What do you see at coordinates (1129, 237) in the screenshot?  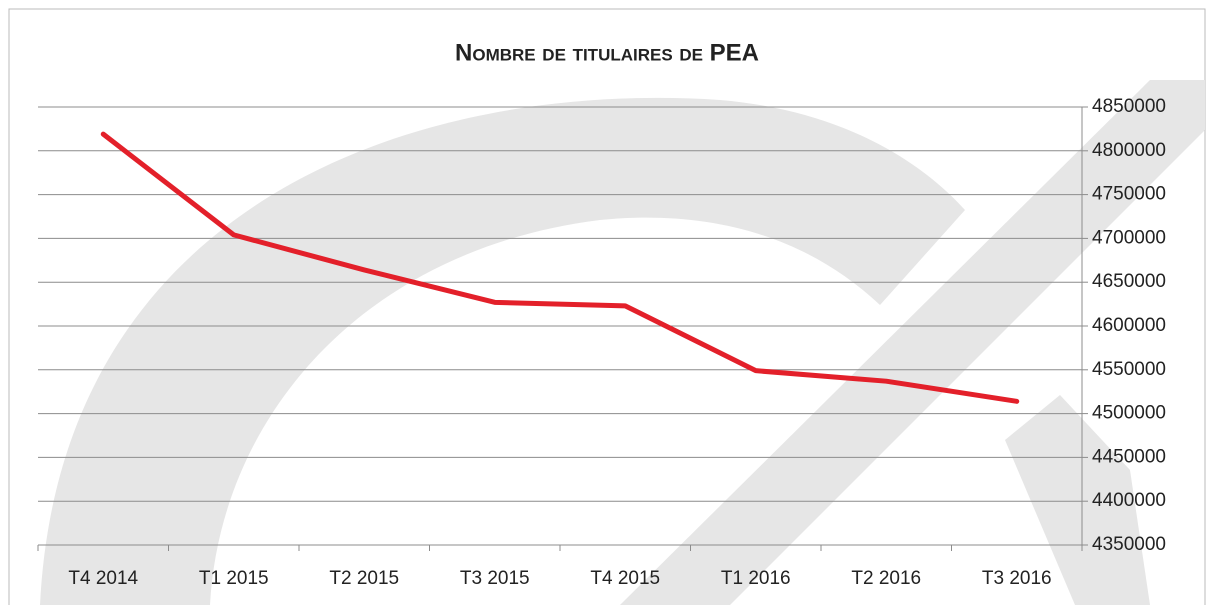 I see `y-tick-label: 4700000` at bounding box center [1129, 237].